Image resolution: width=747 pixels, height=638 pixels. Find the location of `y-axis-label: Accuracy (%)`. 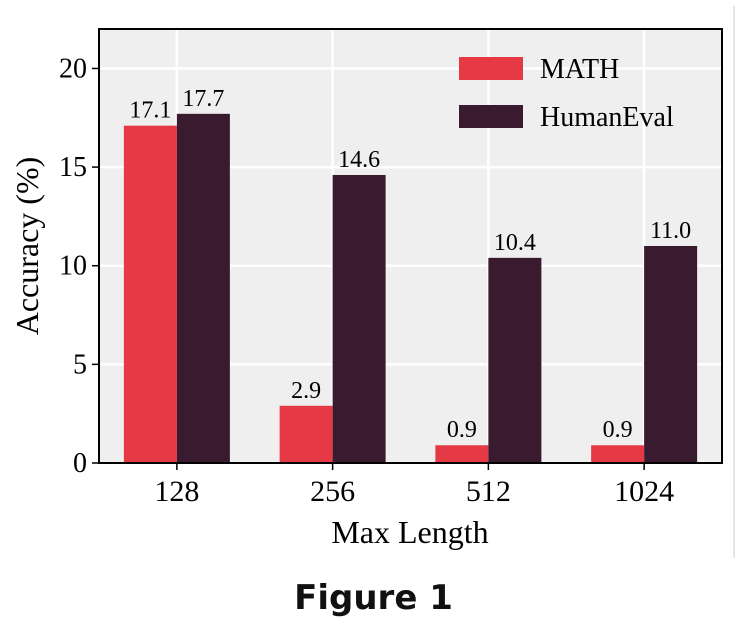

y-axis-label: Accuracy (%) is located at coordinates (27, 246).